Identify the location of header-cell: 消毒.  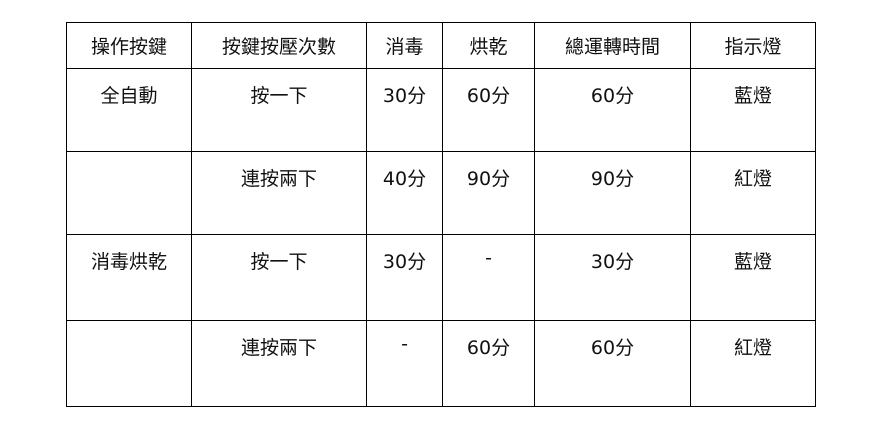
(404, 45).